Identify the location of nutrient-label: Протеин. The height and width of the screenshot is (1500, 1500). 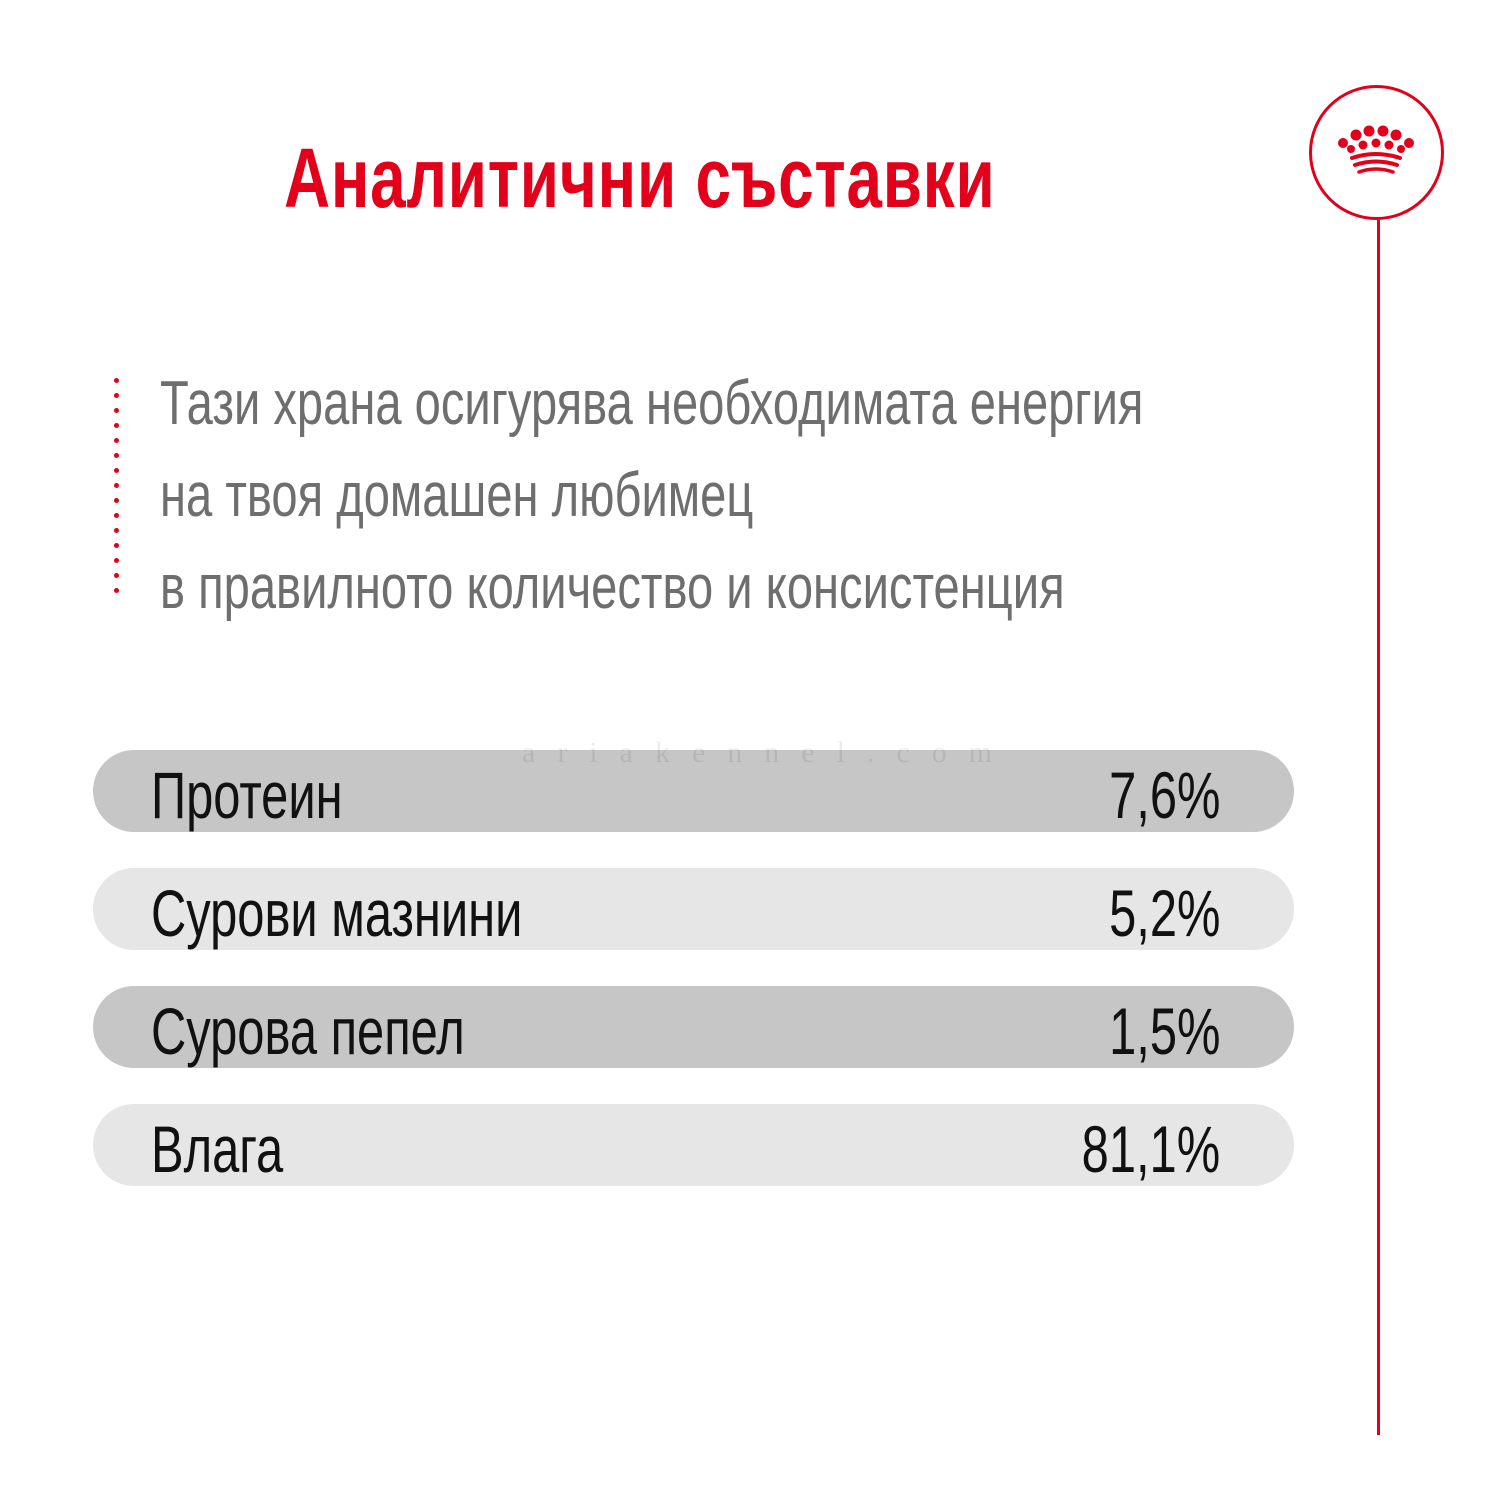
(247, 795).